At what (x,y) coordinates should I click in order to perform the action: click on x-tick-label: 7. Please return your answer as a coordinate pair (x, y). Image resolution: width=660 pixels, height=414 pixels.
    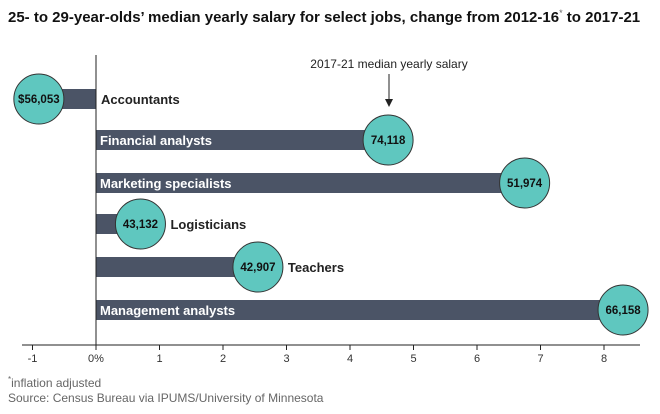
    Looking at the image, I should click on (540, 359).